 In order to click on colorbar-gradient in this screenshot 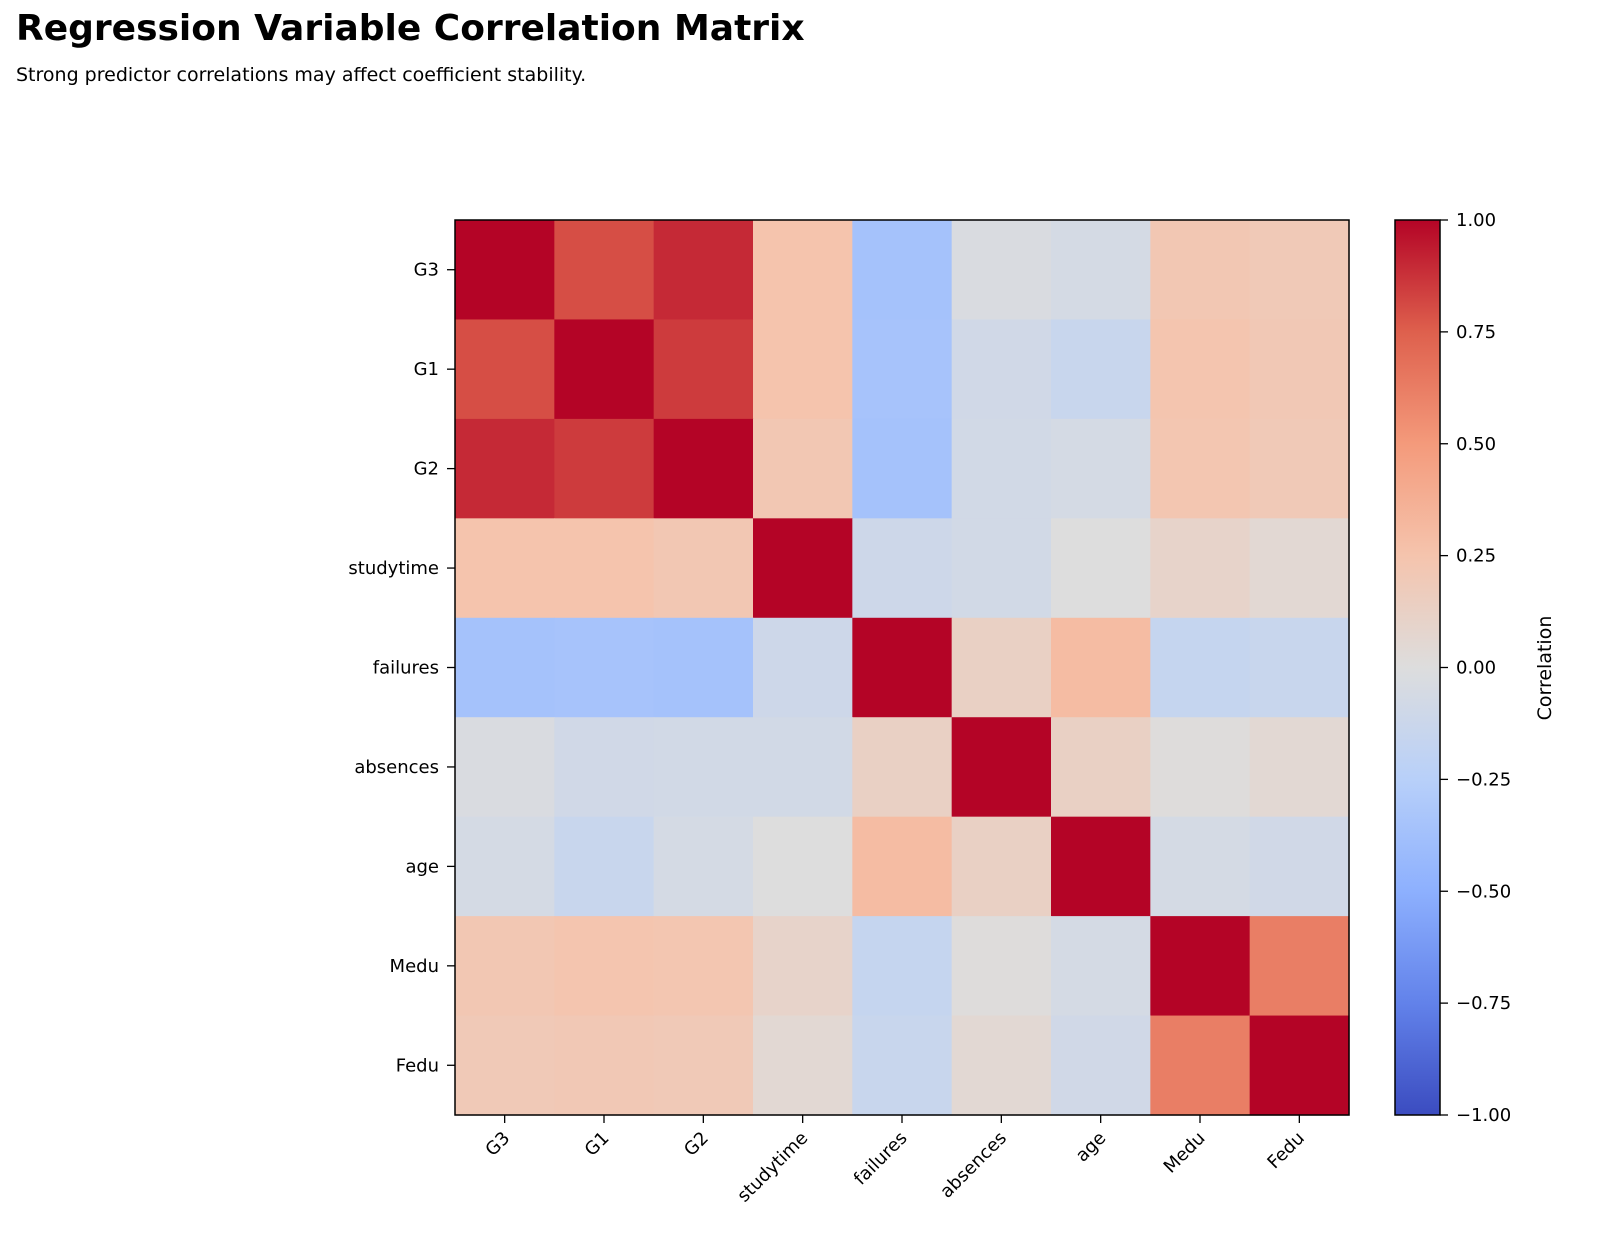, I will do `click(1417, 667)`.